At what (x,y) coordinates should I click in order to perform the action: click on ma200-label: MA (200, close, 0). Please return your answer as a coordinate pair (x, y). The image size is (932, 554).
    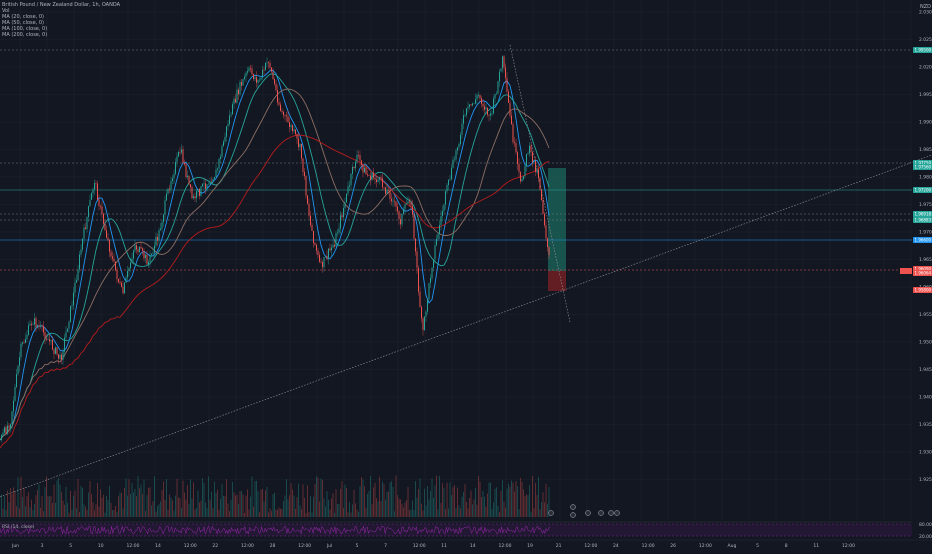
    Looking at the image, I should click on (25, 35).